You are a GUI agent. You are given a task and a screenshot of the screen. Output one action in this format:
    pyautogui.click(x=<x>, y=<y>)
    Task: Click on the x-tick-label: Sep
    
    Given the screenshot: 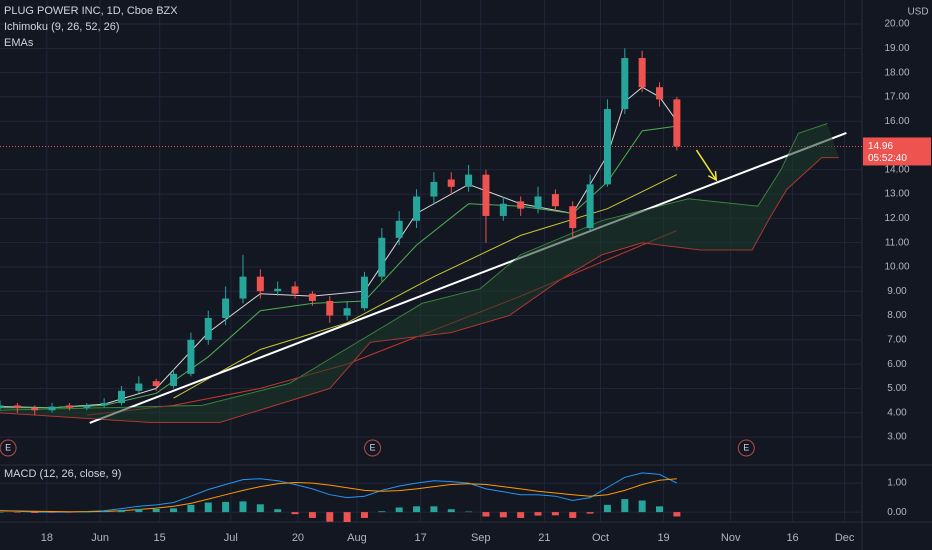 What is the action you would take?
    pyautogui.click(x=481, y=538)
    